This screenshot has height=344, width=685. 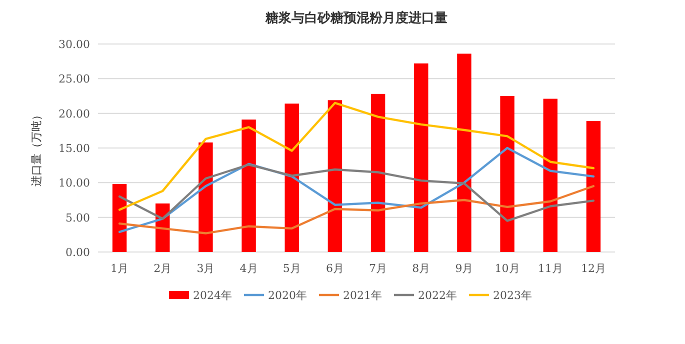 What do you see at coordinates (464, 268) in the screenshot?
I see `x-tick-label: 9月` at bounding box center [464, 268].